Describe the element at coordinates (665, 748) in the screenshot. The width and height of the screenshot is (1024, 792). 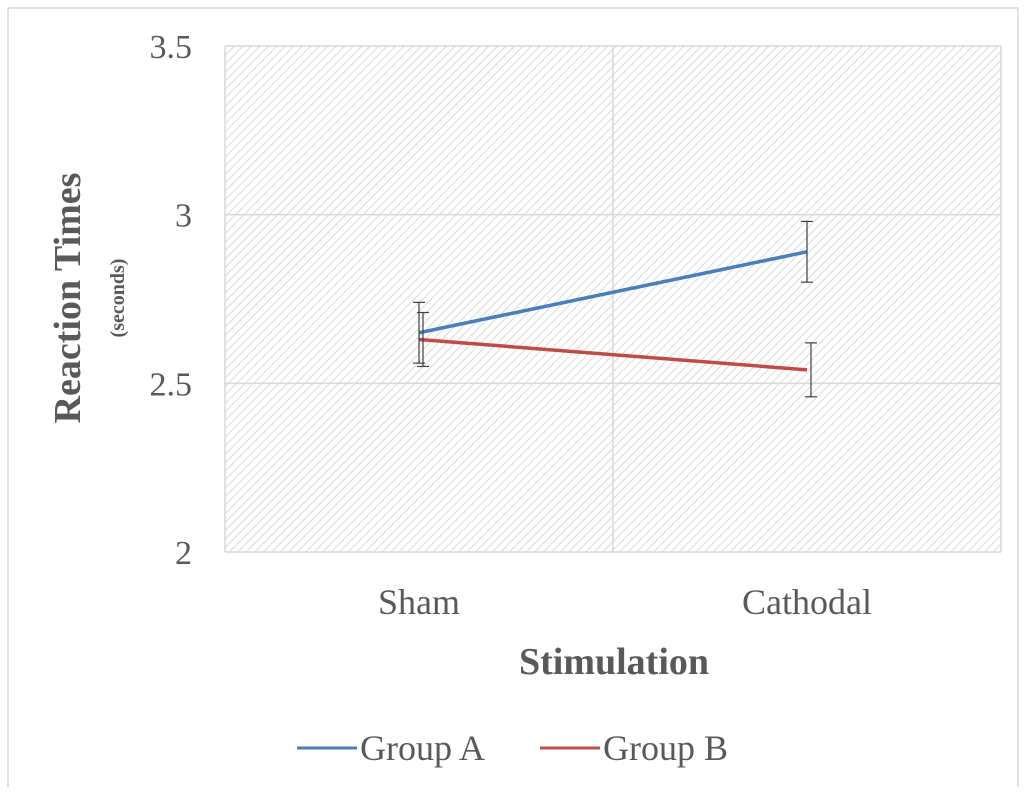
I see `legend-label-group-b: Group B` at that location.